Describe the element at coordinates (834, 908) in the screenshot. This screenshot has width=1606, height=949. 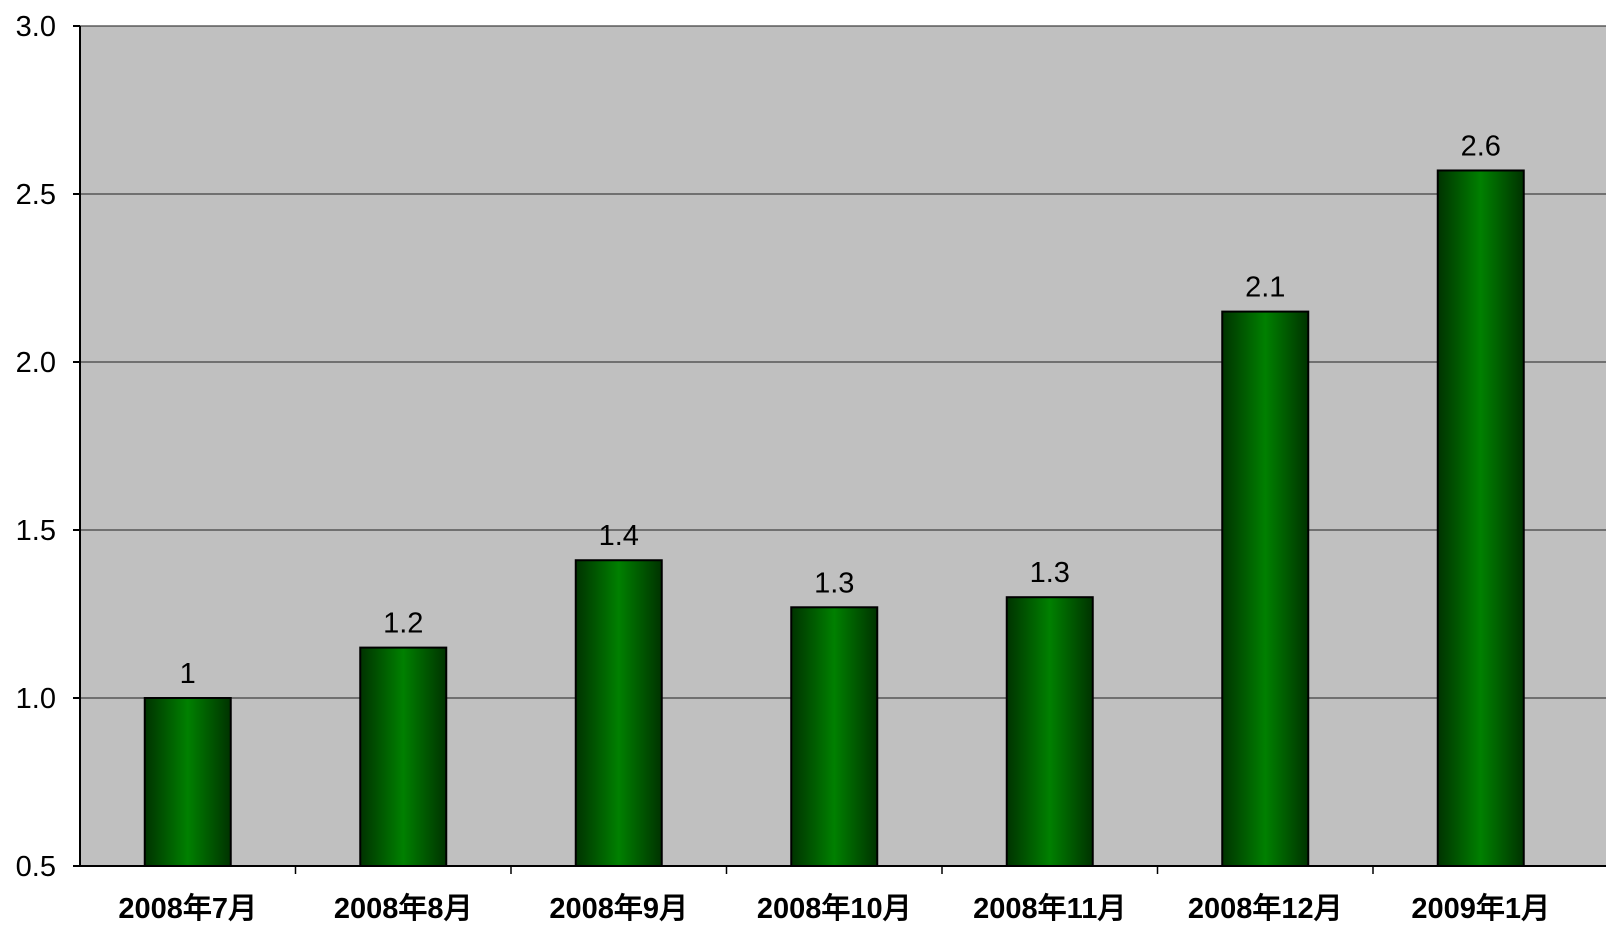
I see `x-tick-label: 2008年10月` at that location.